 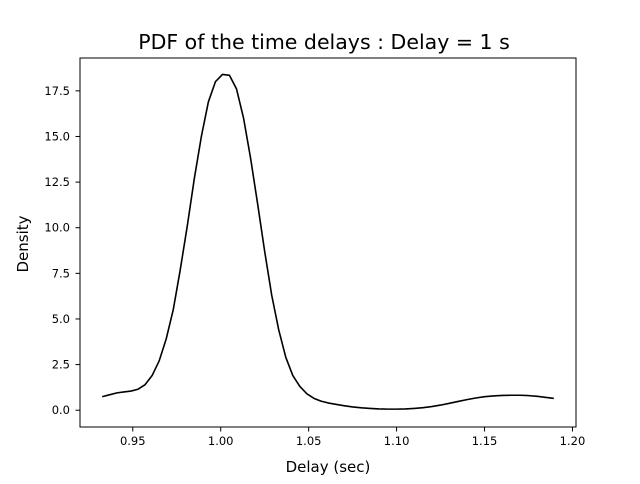 What do you see at coordinates (61, 319) in the screenshot?
I see `y-tick-label: 5.0` at bounding box center [61, 319].